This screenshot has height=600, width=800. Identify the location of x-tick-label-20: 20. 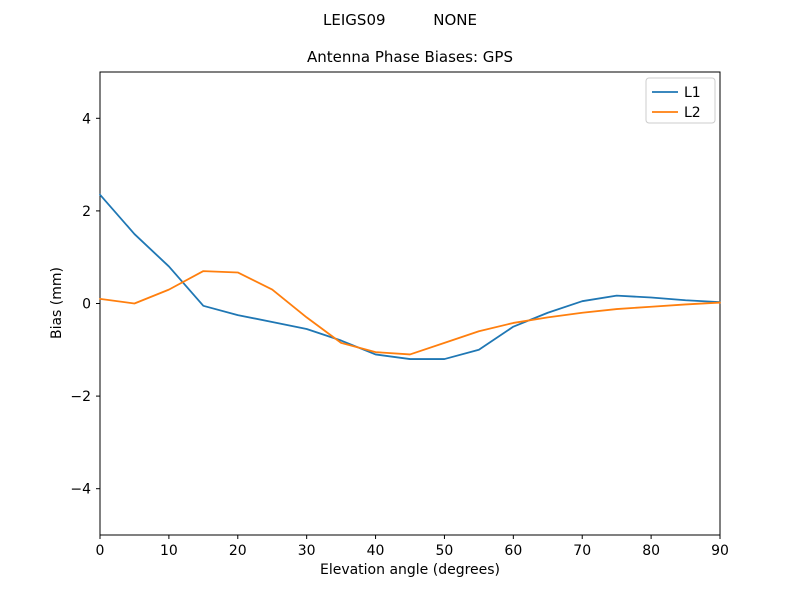
(238, 551).